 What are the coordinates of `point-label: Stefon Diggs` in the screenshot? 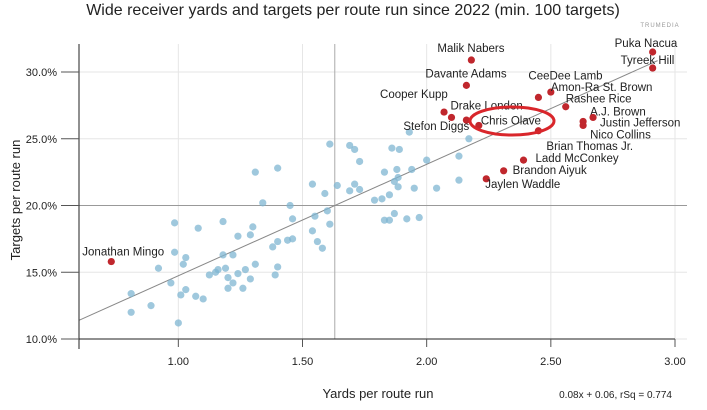 It's located at (436, 127).